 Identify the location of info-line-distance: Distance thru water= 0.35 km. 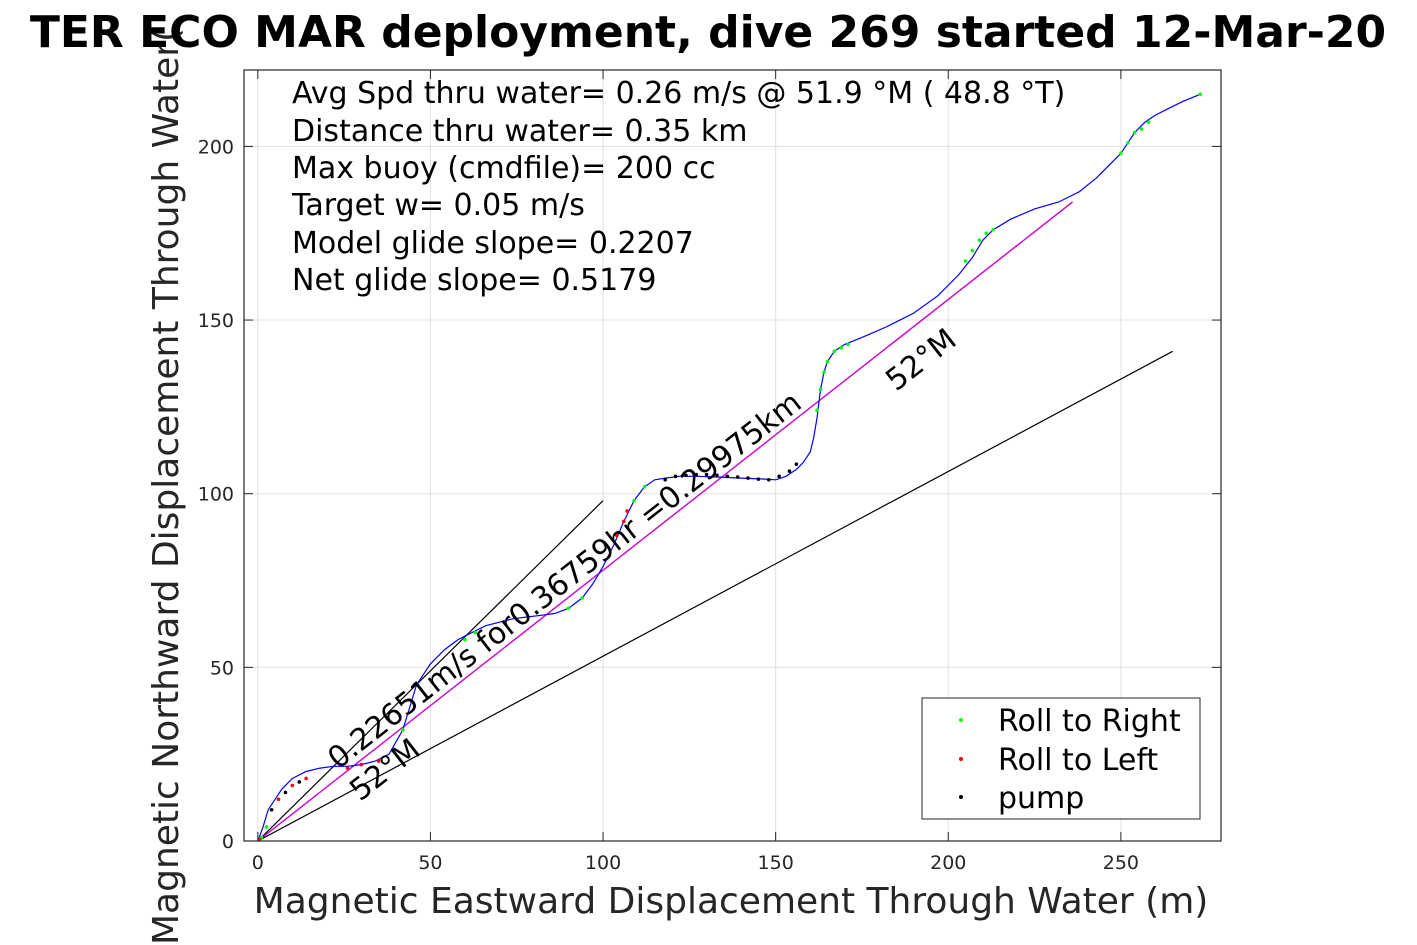
(519, 131).